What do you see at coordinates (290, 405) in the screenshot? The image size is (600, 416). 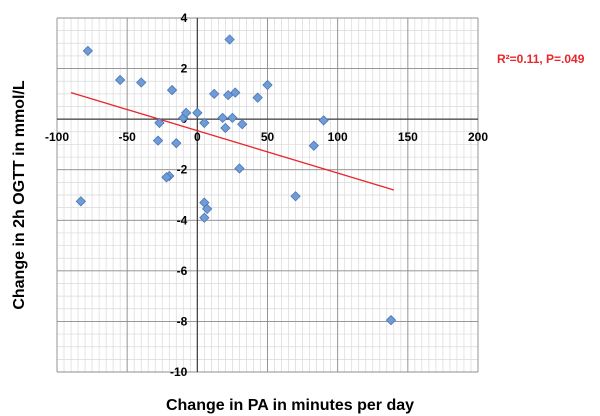 I see `x-axis-label: Change in PA in minutes per day` at bounding box center [290, 405].